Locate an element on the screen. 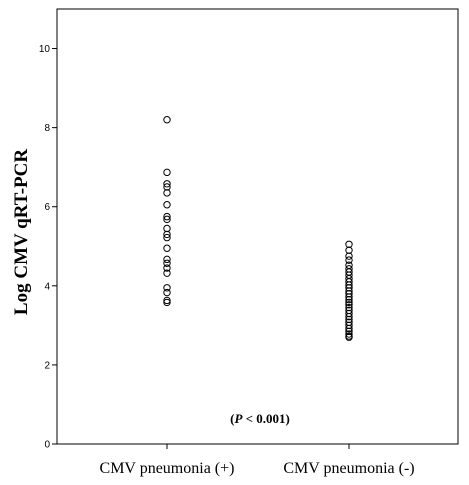 The image size is (469, 485). y-tick-label: 4 is located at coordinates (47, 286).